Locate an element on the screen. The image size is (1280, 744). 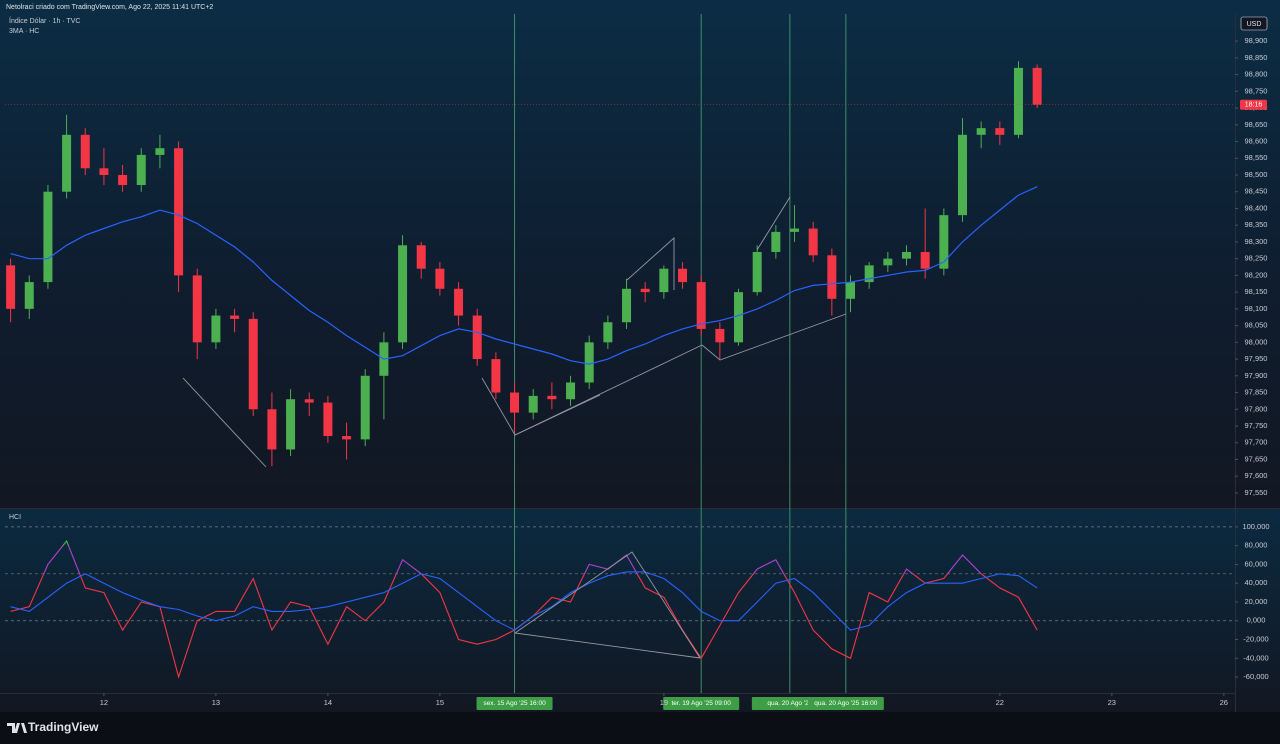
marker-label: qua. 20 Ago '25 16:00 is located at coordinates (845, 703).